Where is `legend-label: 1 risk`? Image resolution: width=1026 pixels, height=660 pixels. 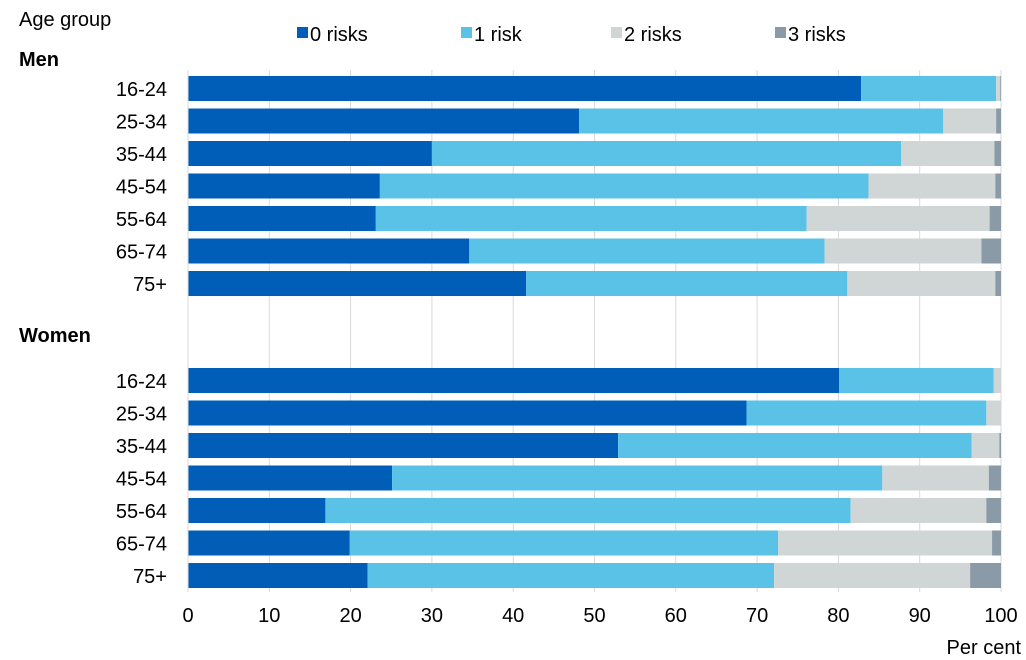
legend-label: 1 risk is located at coordinates (498, 35).